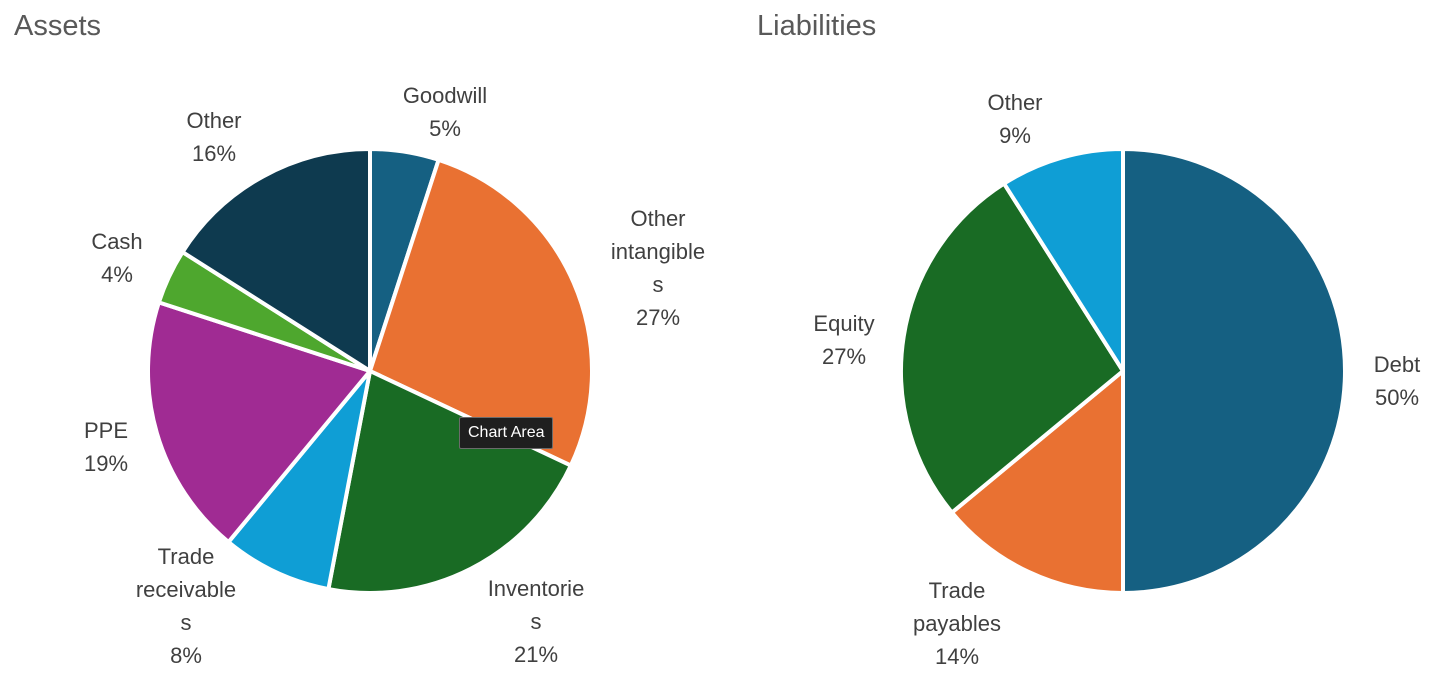  I want to click on liabilities-slice-label-1: Trade payables 14%, so click(957, 623).